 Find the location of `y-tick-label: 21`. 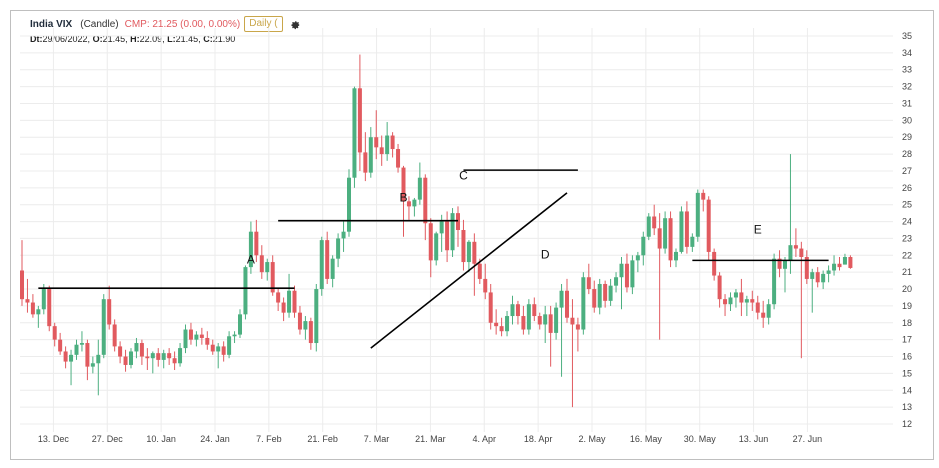

y-tick-label: 21 is located at coordinates (907, 272).